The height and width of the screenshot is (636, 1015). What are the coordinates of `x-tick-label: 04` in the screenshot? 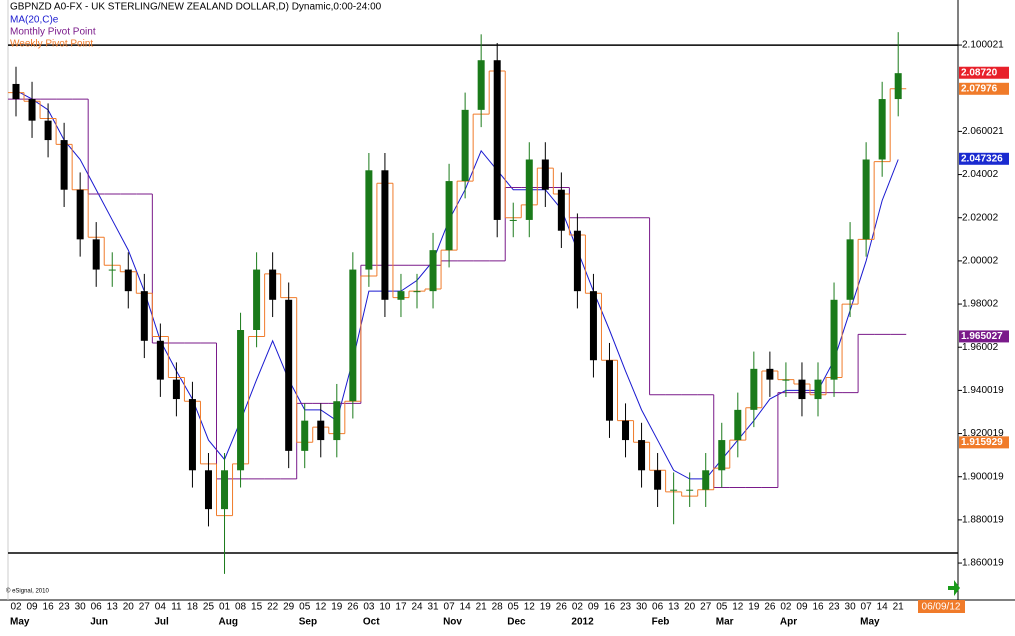 It's located at (161, 607).